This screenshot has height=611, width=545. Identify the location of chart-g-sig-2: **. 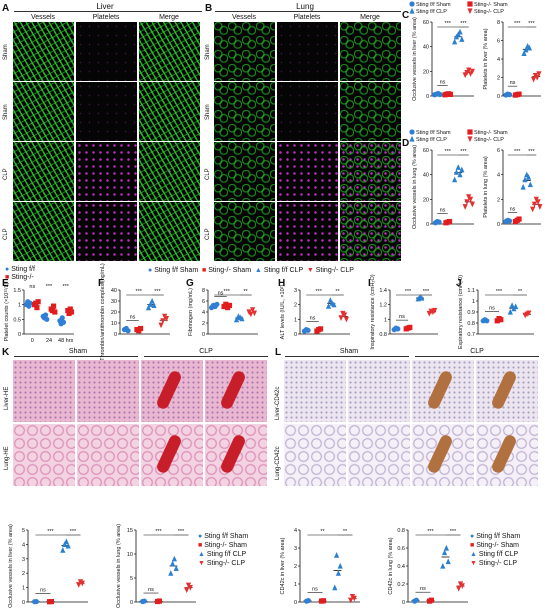
(245, 292).